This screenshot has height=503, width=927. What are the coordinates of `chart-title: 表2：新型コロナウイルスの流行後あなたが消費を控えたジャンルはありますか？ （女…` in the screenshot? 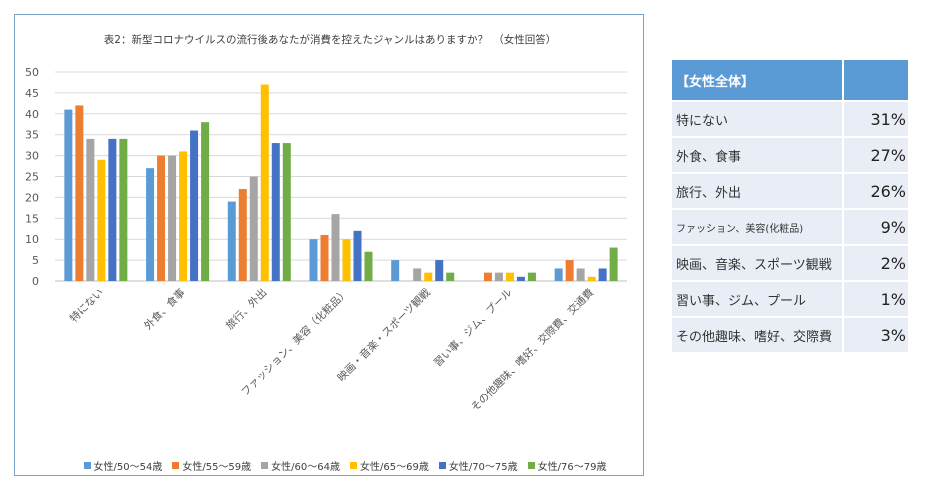 It's located at (330, 39).